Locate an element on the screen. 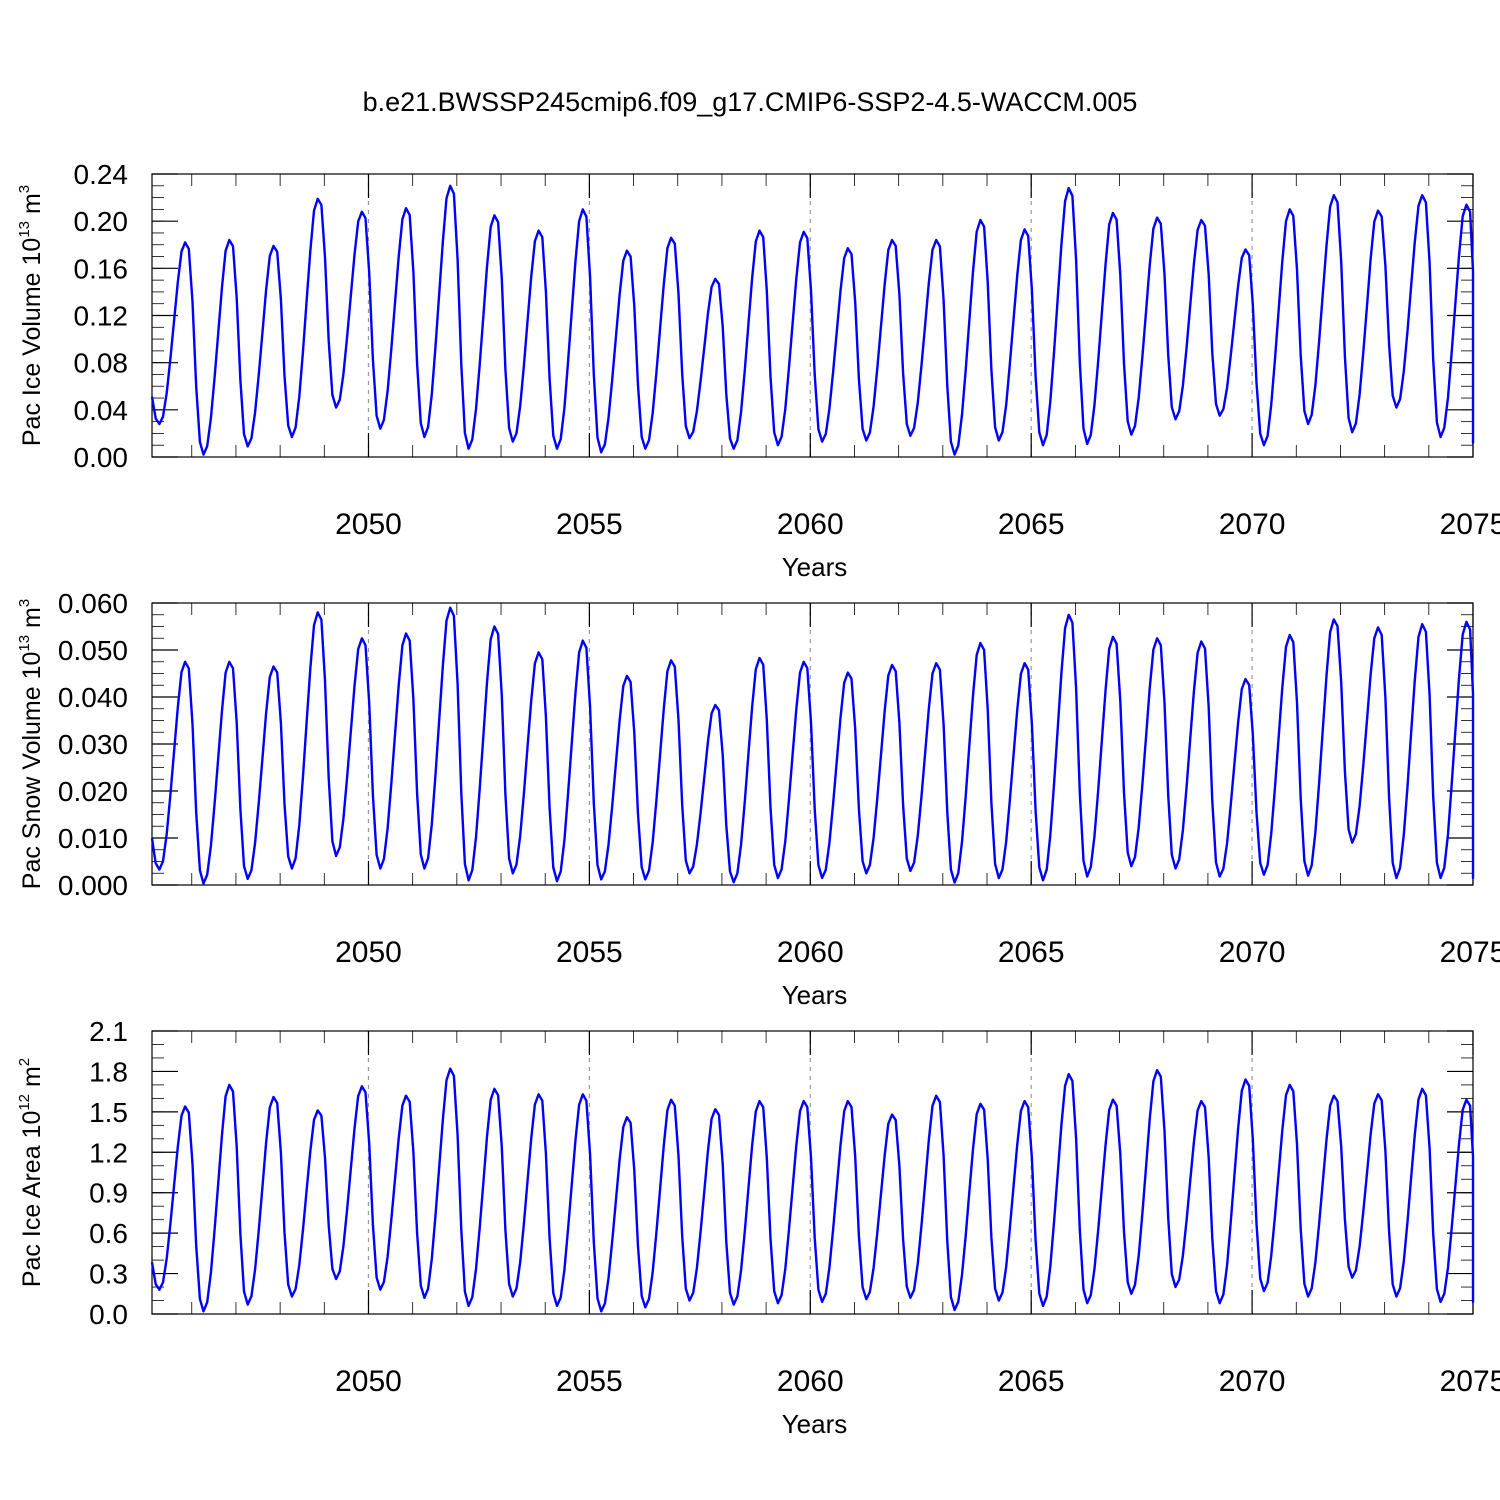  y-tick-label: 0.020 is located at coordinates (93, 791).